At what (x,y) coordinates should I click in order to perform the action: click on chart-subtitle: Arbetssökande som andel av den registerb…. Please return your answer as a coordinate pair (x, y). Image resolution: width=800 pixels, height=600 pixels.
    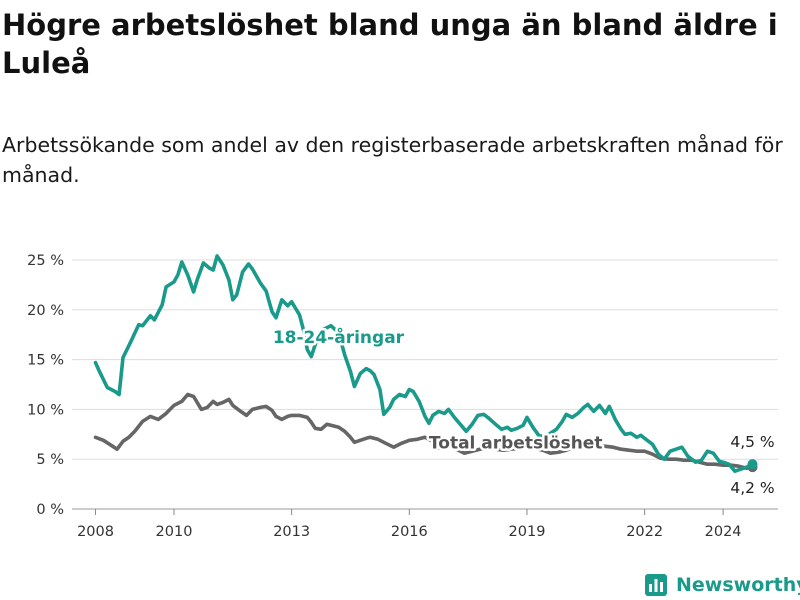
    Looking at the image, I should click on (392, 160).